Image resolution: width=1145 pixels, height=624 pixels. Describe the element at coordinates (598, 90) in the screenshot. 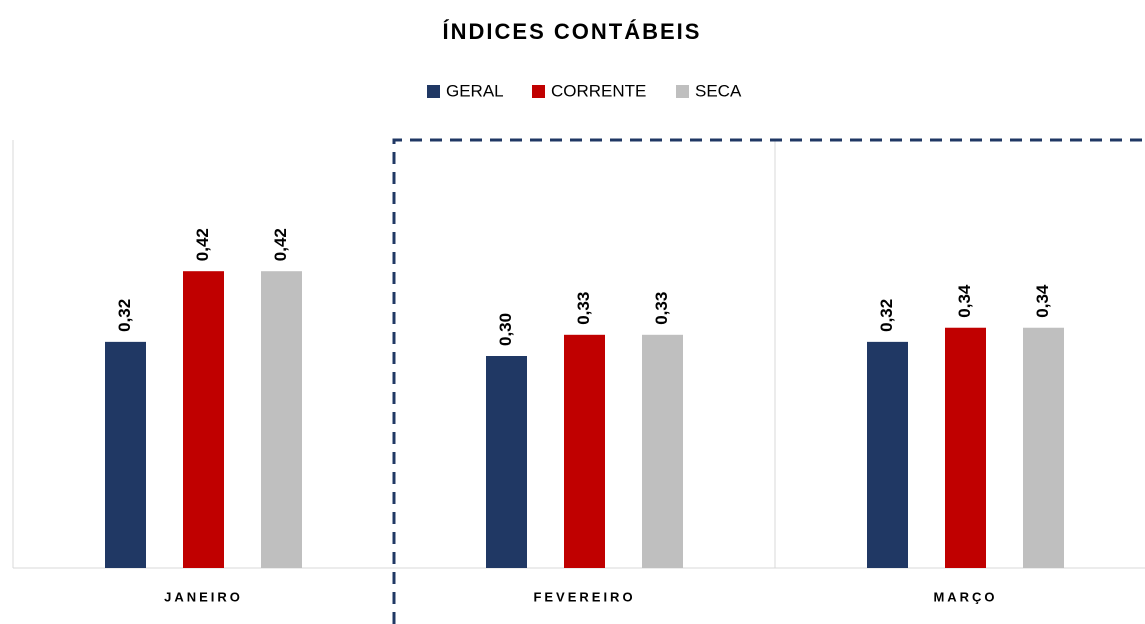

I see `legend-label: CORRENTE` at that location.